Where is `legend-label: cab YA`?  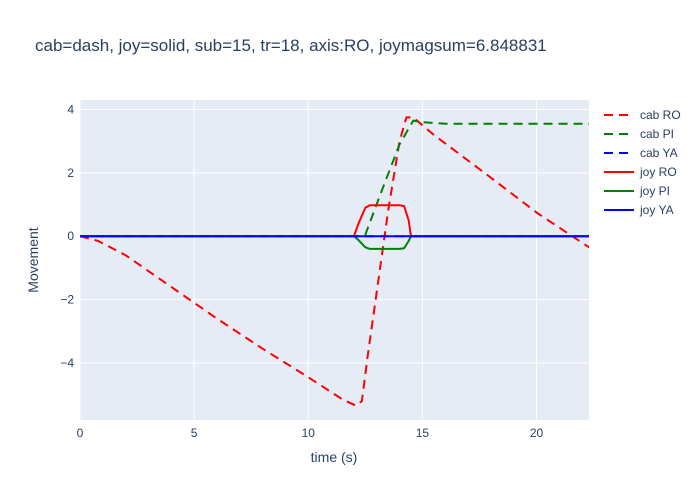 legend-label: cab YA is located at coordinates (659, 153).